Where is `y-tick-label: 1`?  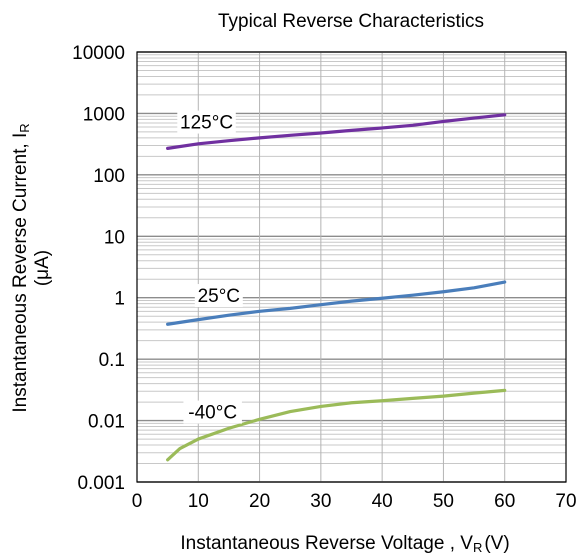
y-tick-label: 1 is located at coordinates (119, 299).